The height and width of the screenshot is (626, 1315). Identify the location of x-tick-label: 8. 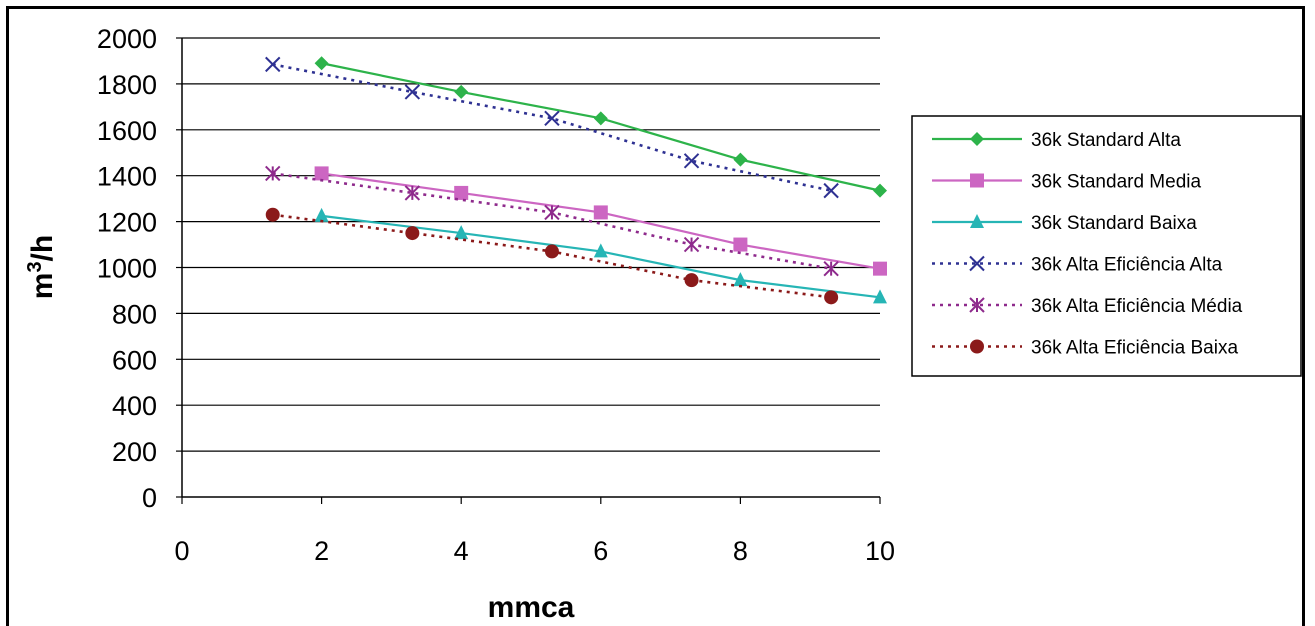
(740, 551).